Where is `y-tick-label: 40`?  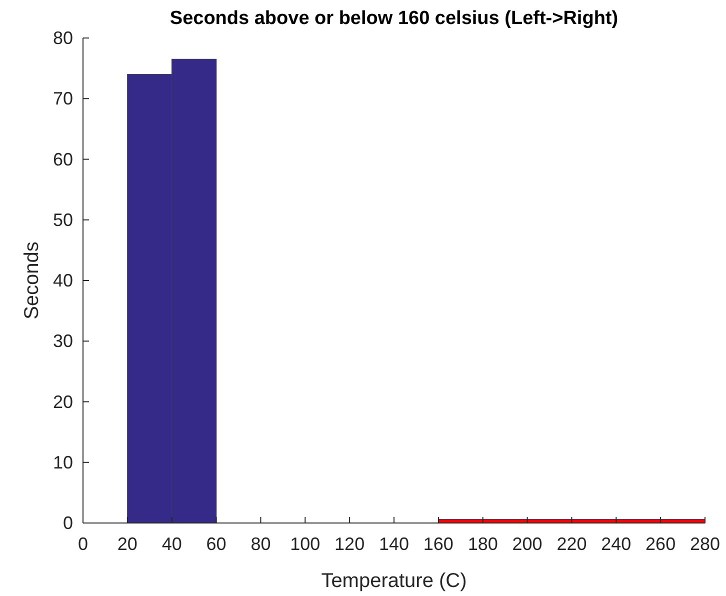 y-tick-label: 40 is located at coordinates (62, 280).